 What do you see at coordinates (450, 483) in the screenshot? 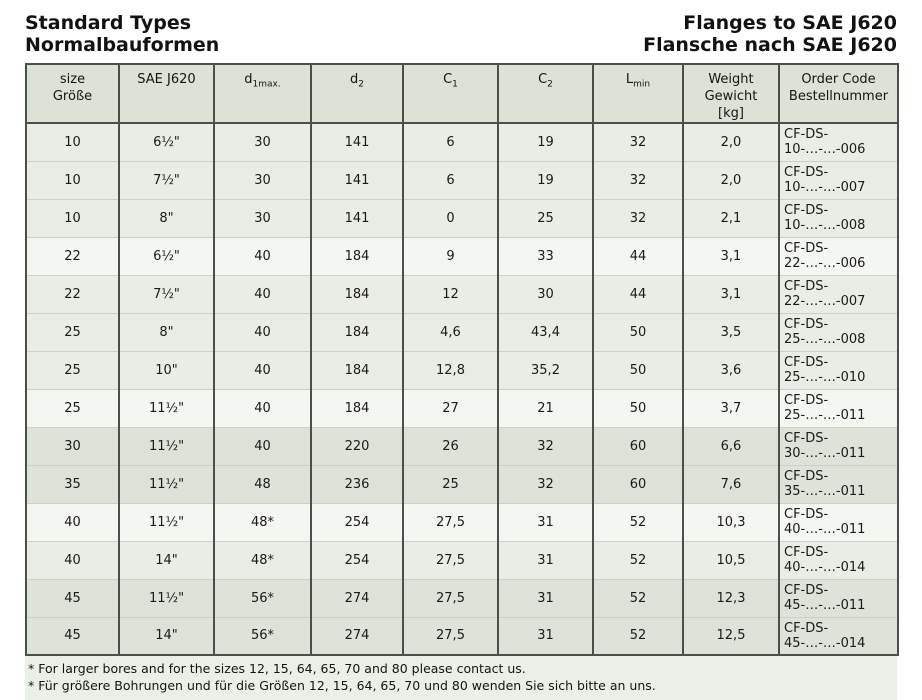
I see `cell-c1: 25` at bounding box center [450, 483].